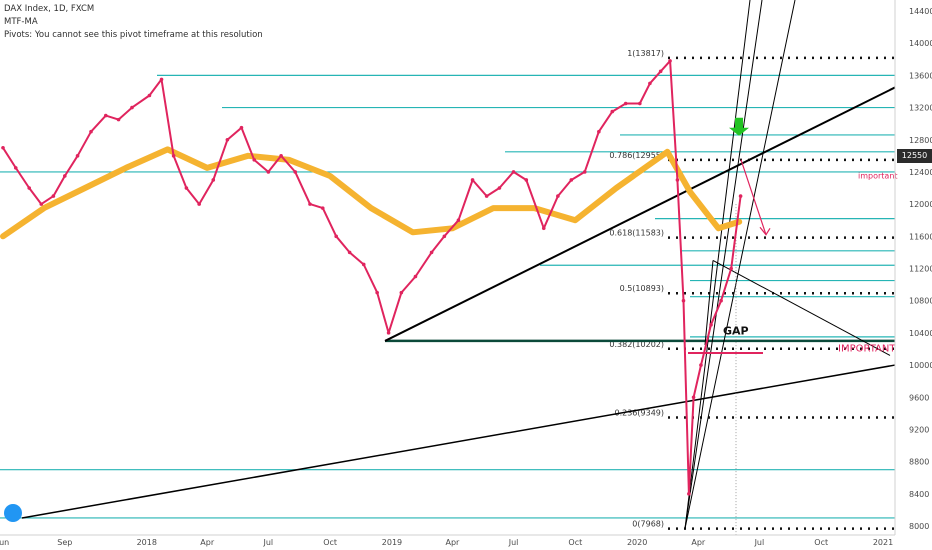  I want to click on price-tick-label: 8400, so click(919, 494).